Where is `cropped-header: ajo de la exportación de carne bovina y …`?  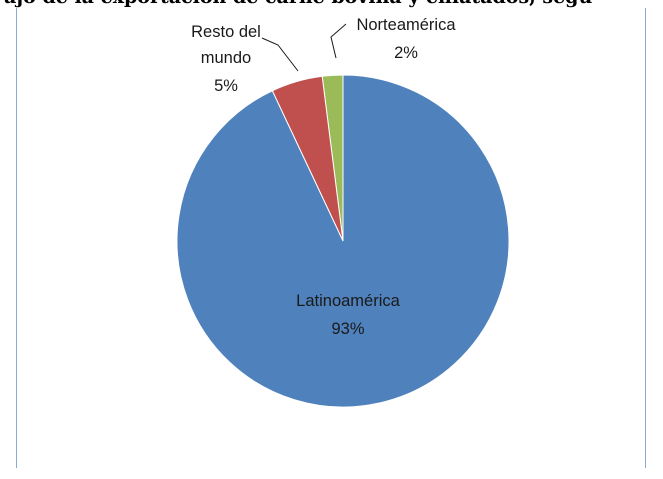 cropped-header: ajo de la exportación de carne bovina y … is located at coordinates (331, 4).